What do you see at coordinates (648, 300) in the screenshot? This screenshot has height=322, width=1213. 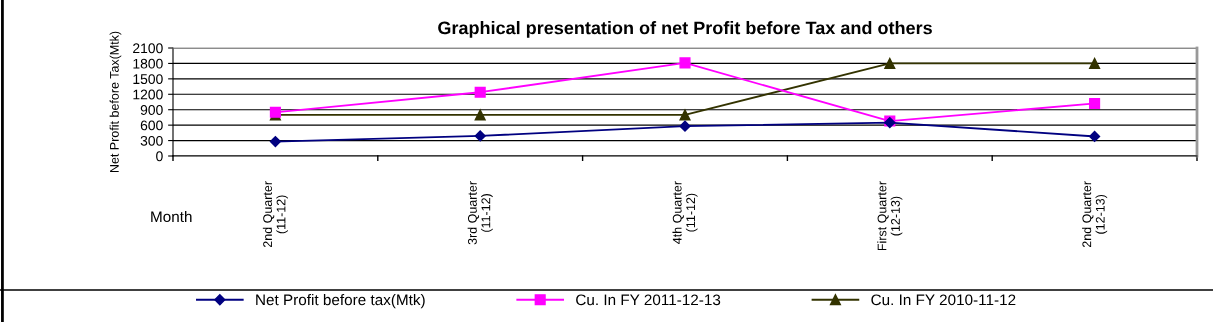 I see `legend-label: Cu. In FY 2011-12-13` at bounding box center [648, 300].